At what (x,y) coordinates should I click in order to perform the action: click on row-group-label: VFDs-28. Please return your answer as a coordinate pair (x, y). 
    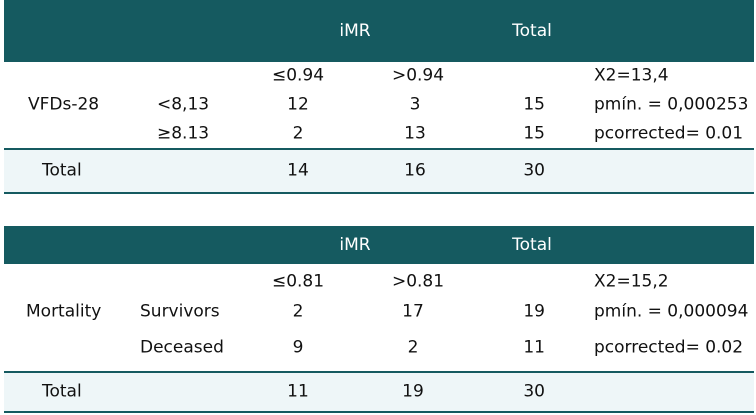
    Looking at the image, I should click on (64, 104).